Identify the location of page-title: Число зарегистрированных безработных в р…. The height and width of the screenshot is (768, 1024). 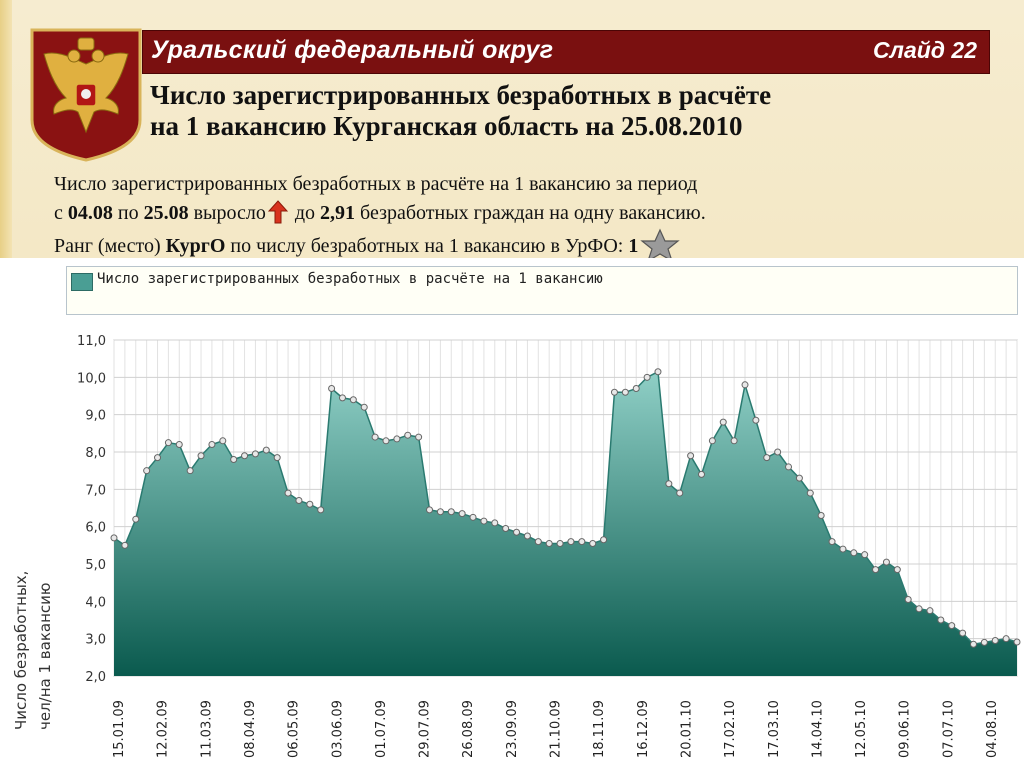
(580, 111).